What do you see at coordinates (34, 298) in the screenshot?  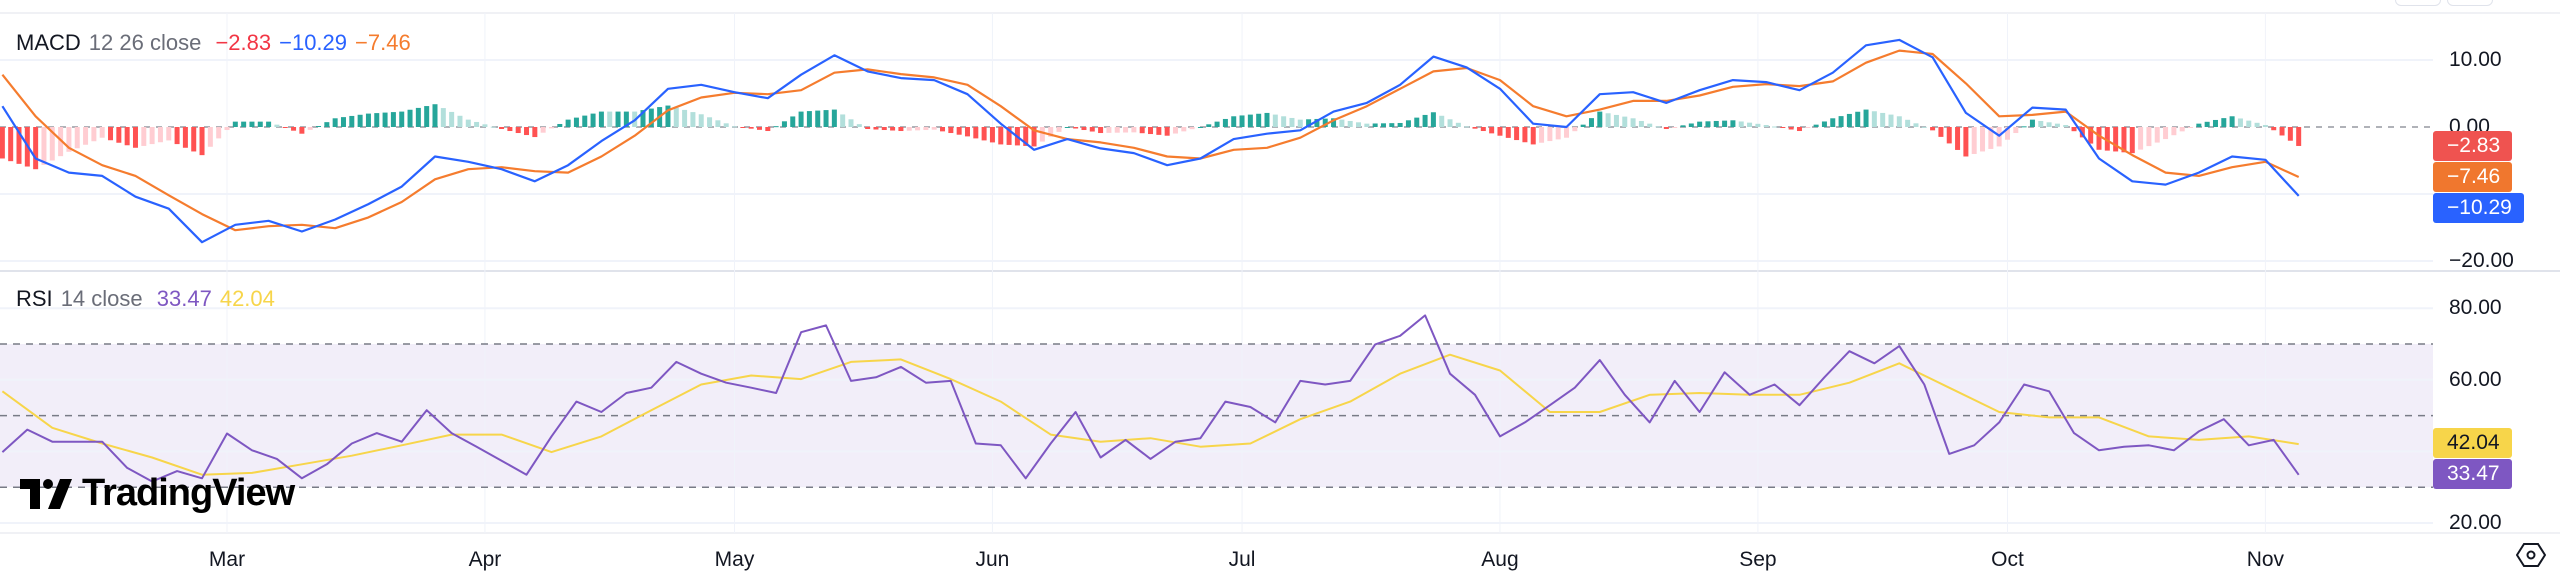 I see `rsi-legend-name: RSI` at bounding box center [34, 298].